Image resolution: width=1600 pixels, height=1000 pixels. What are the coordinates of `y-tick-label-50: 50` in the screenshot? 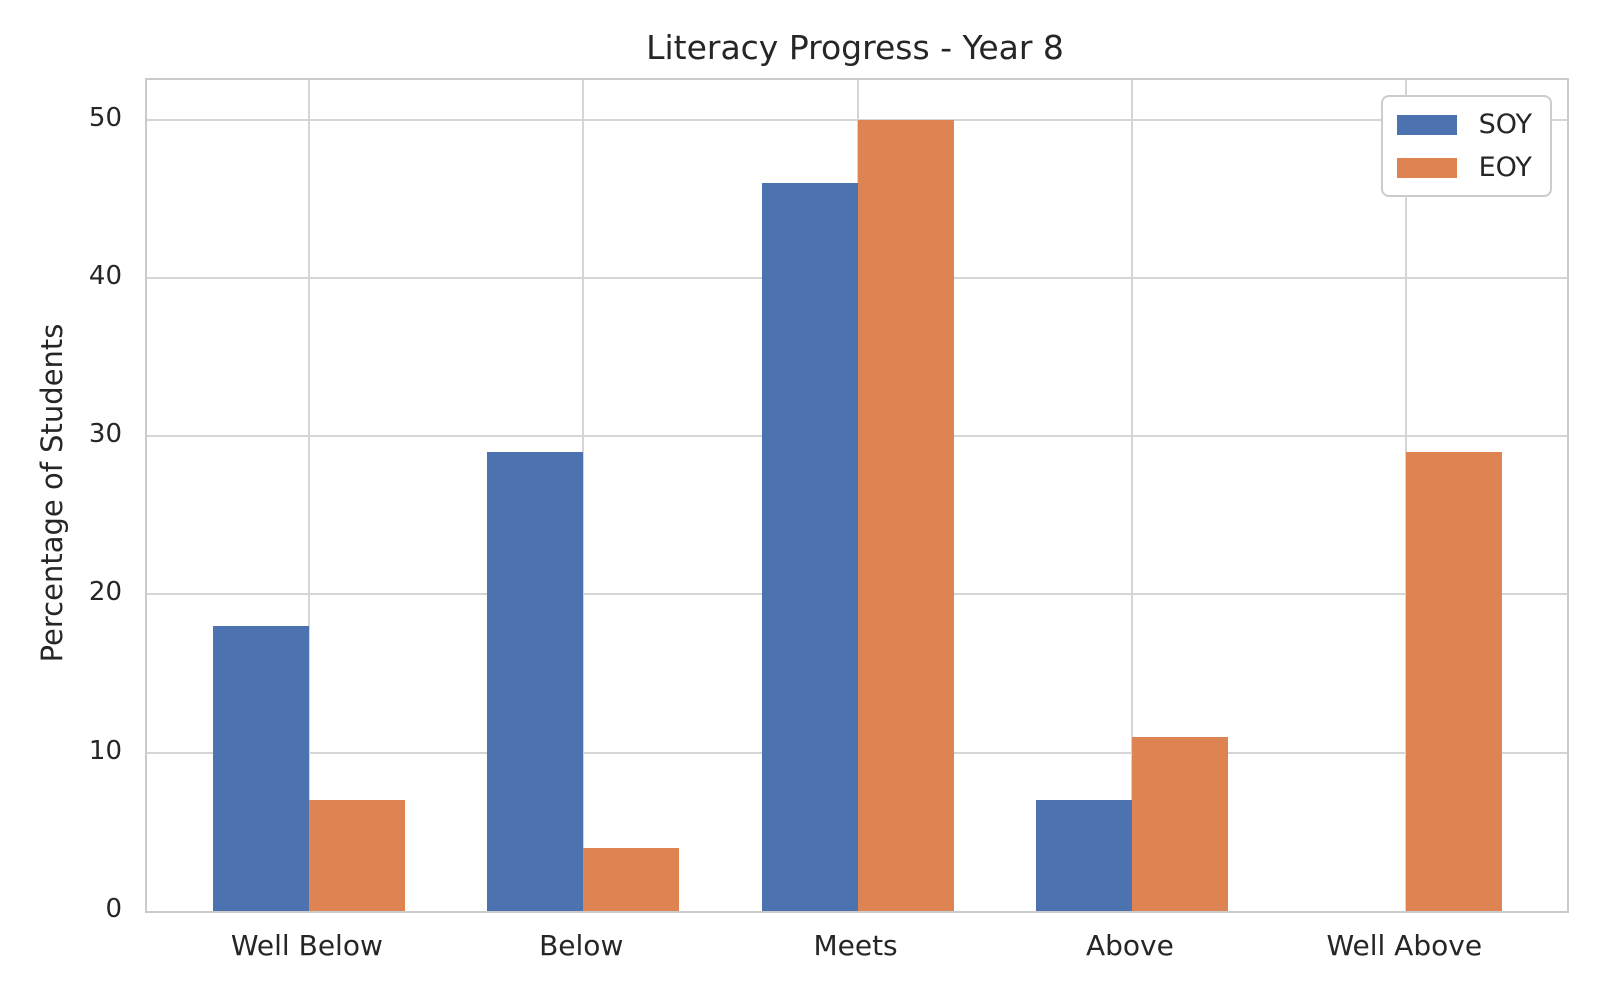 It's located at (105, 117).